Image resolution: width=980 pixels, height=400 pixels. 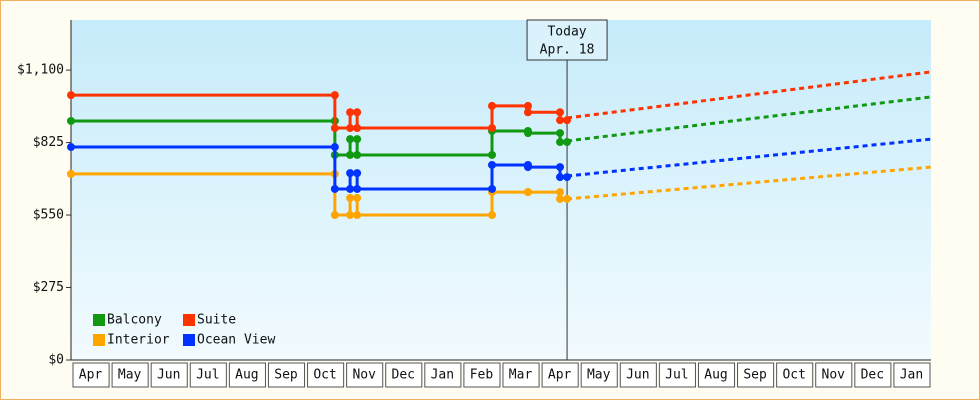 I want to click on today-title: Today, so click(x=566, y=32).